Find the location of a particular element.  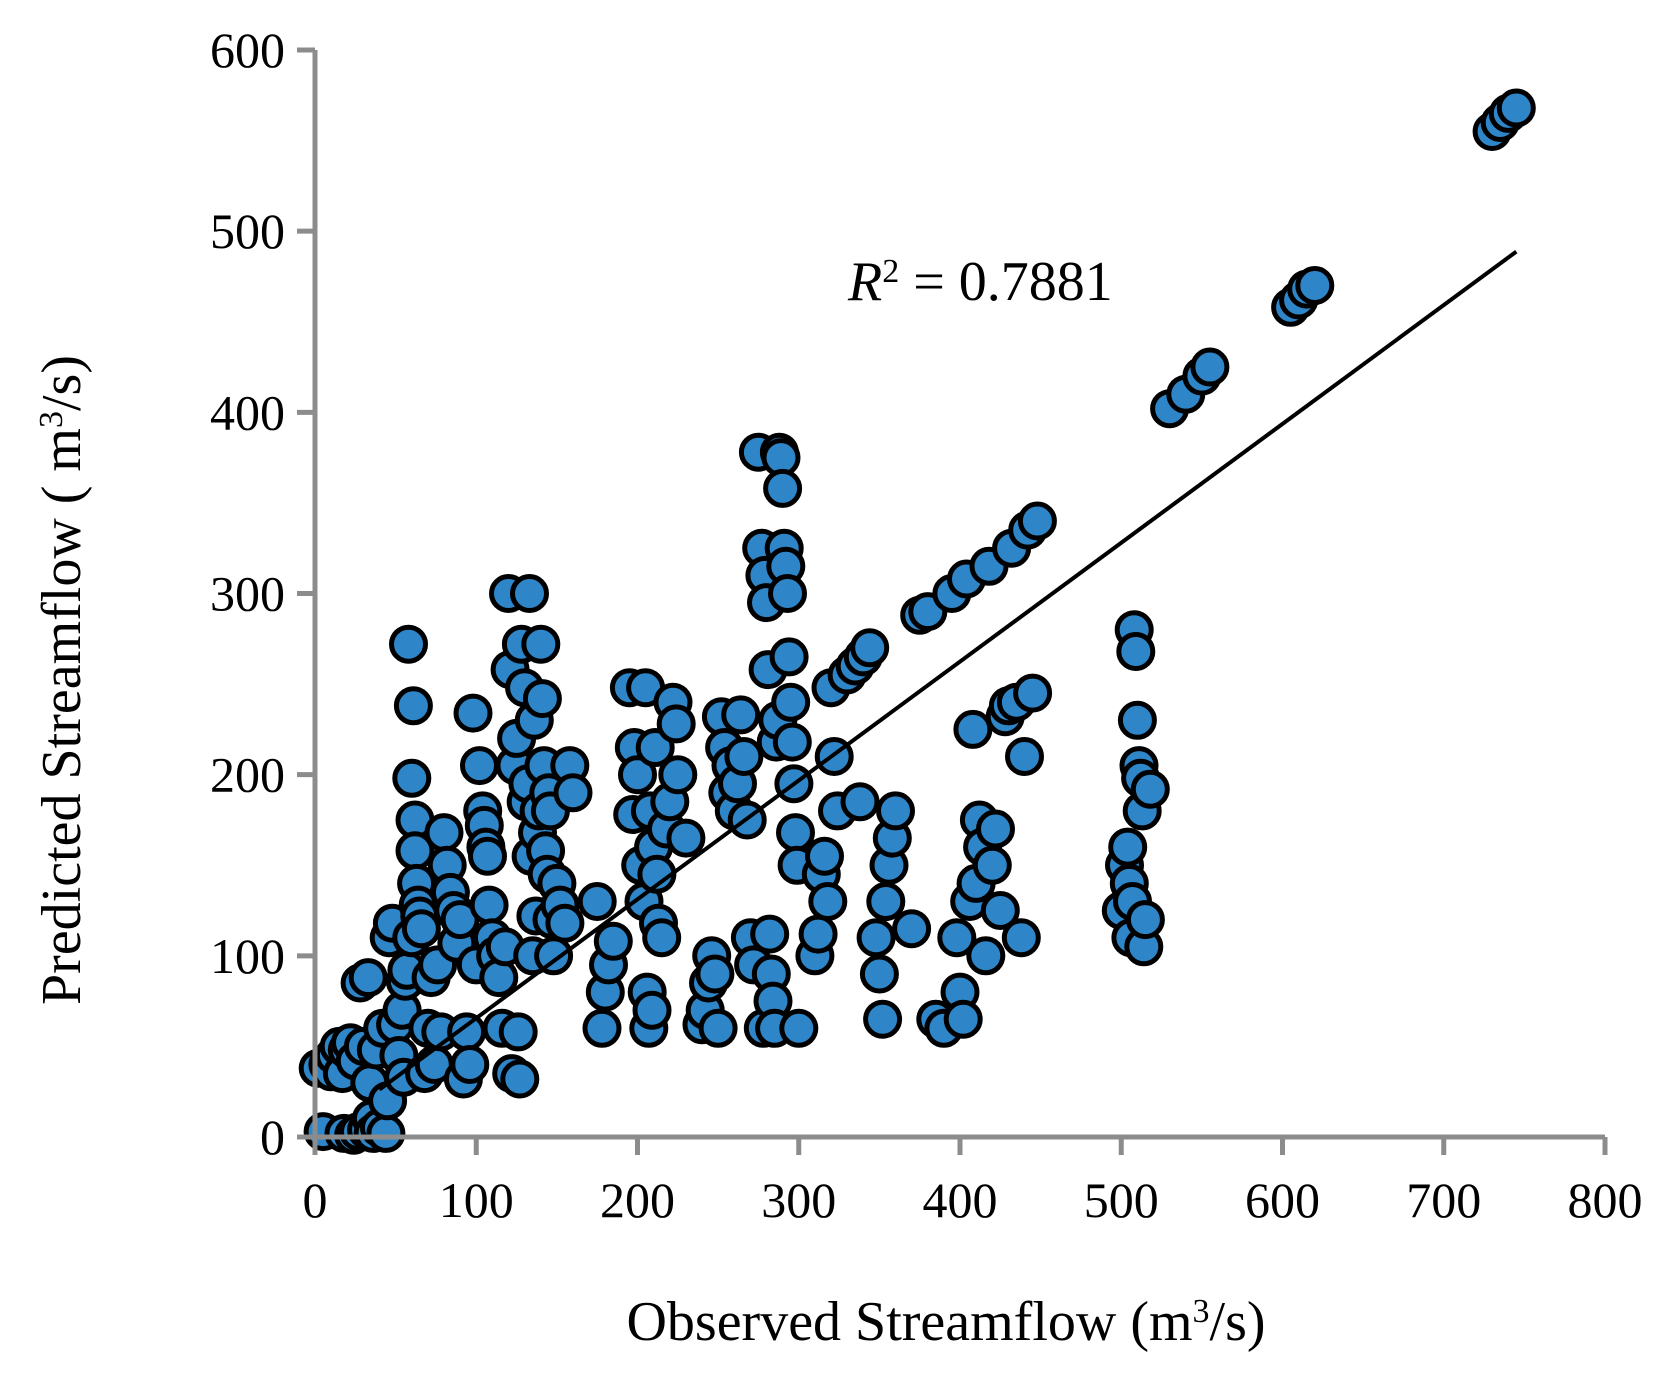

y-tick-label: 500 is located at coordinates (247, 231).